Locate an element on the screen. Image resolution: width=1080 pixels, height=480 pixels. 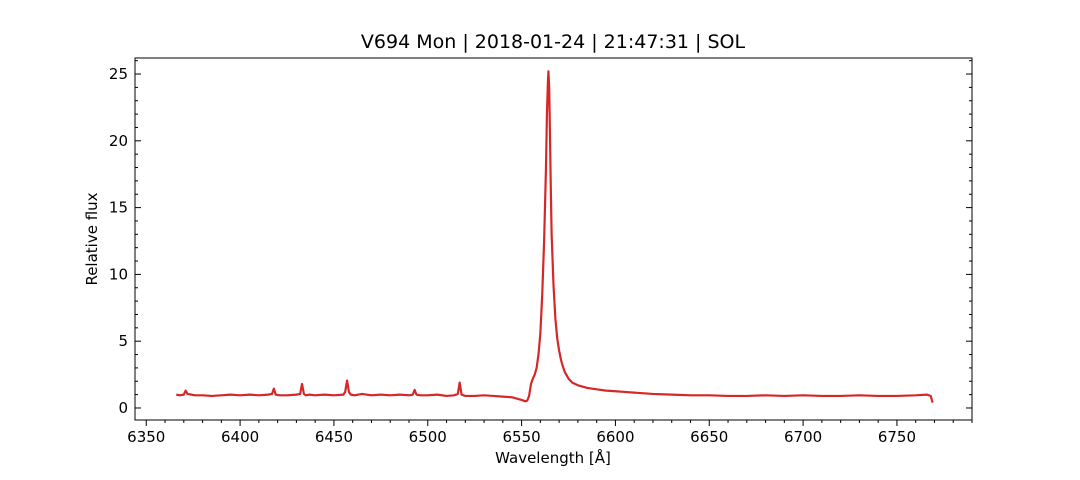
x-tick-label: 6550 is located at coordinates (522, 437).